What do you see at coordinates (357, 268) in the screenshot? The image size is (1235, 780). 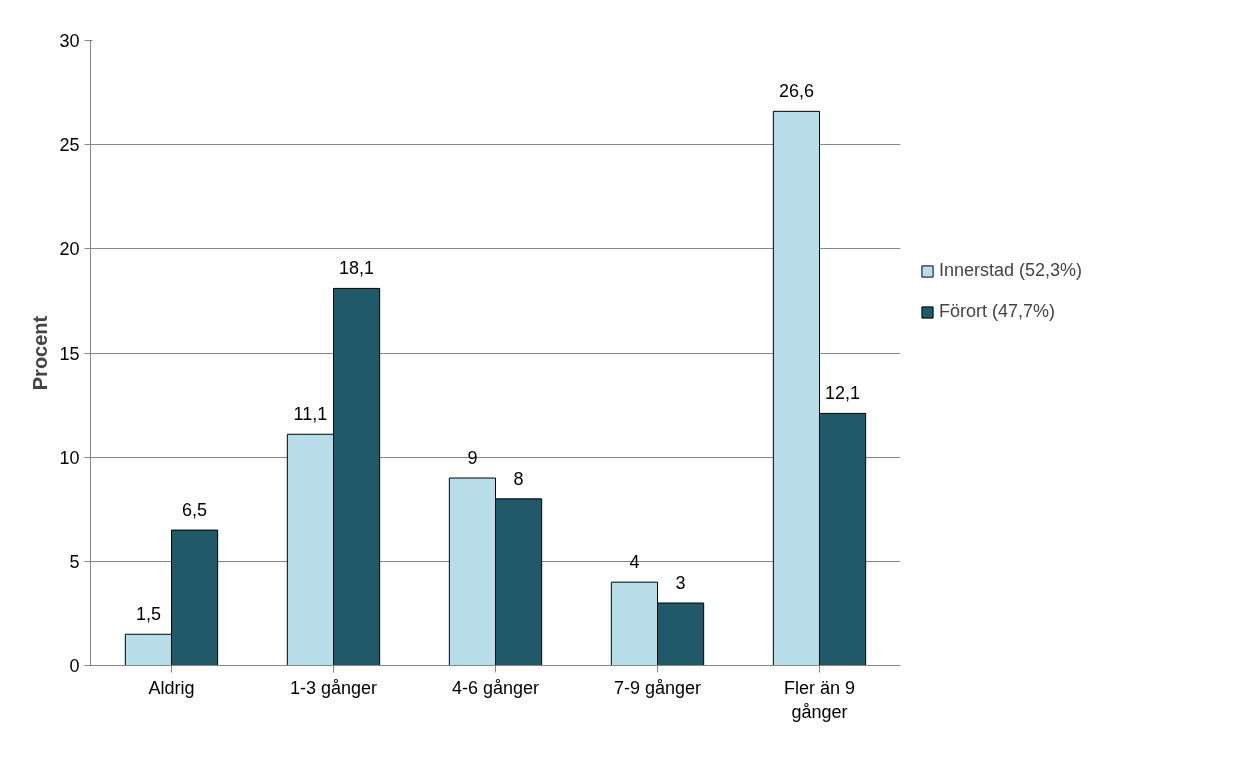 I see `data-label: 18,1` at bounding box center [357, 268].